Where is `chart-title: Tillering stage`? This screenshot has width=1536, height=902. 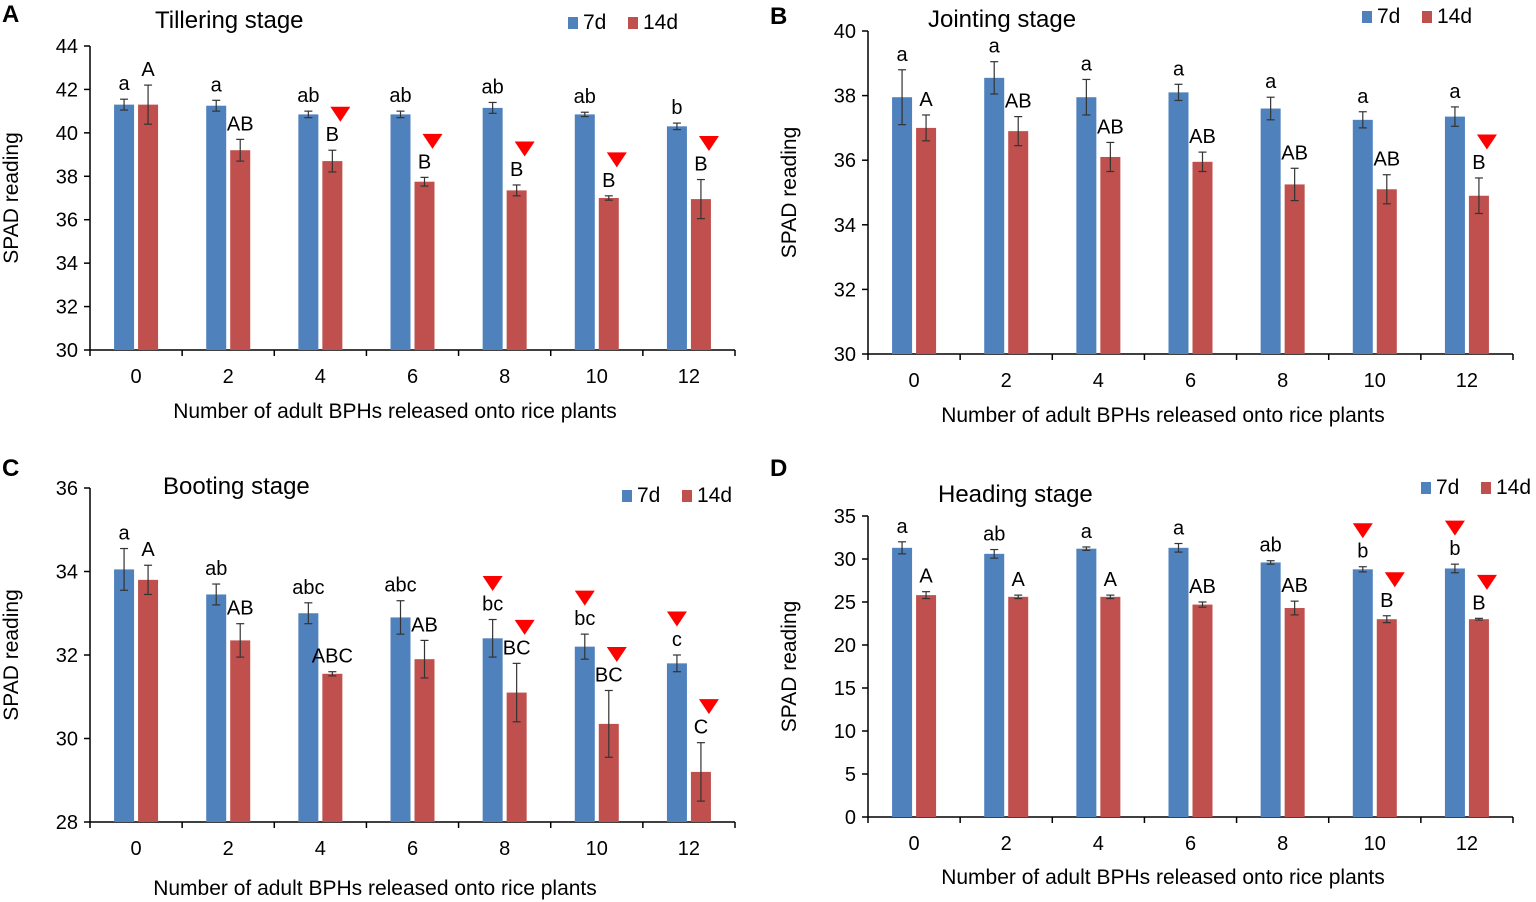 chart-title: Tillering stage is located at coordinates (229, 20).